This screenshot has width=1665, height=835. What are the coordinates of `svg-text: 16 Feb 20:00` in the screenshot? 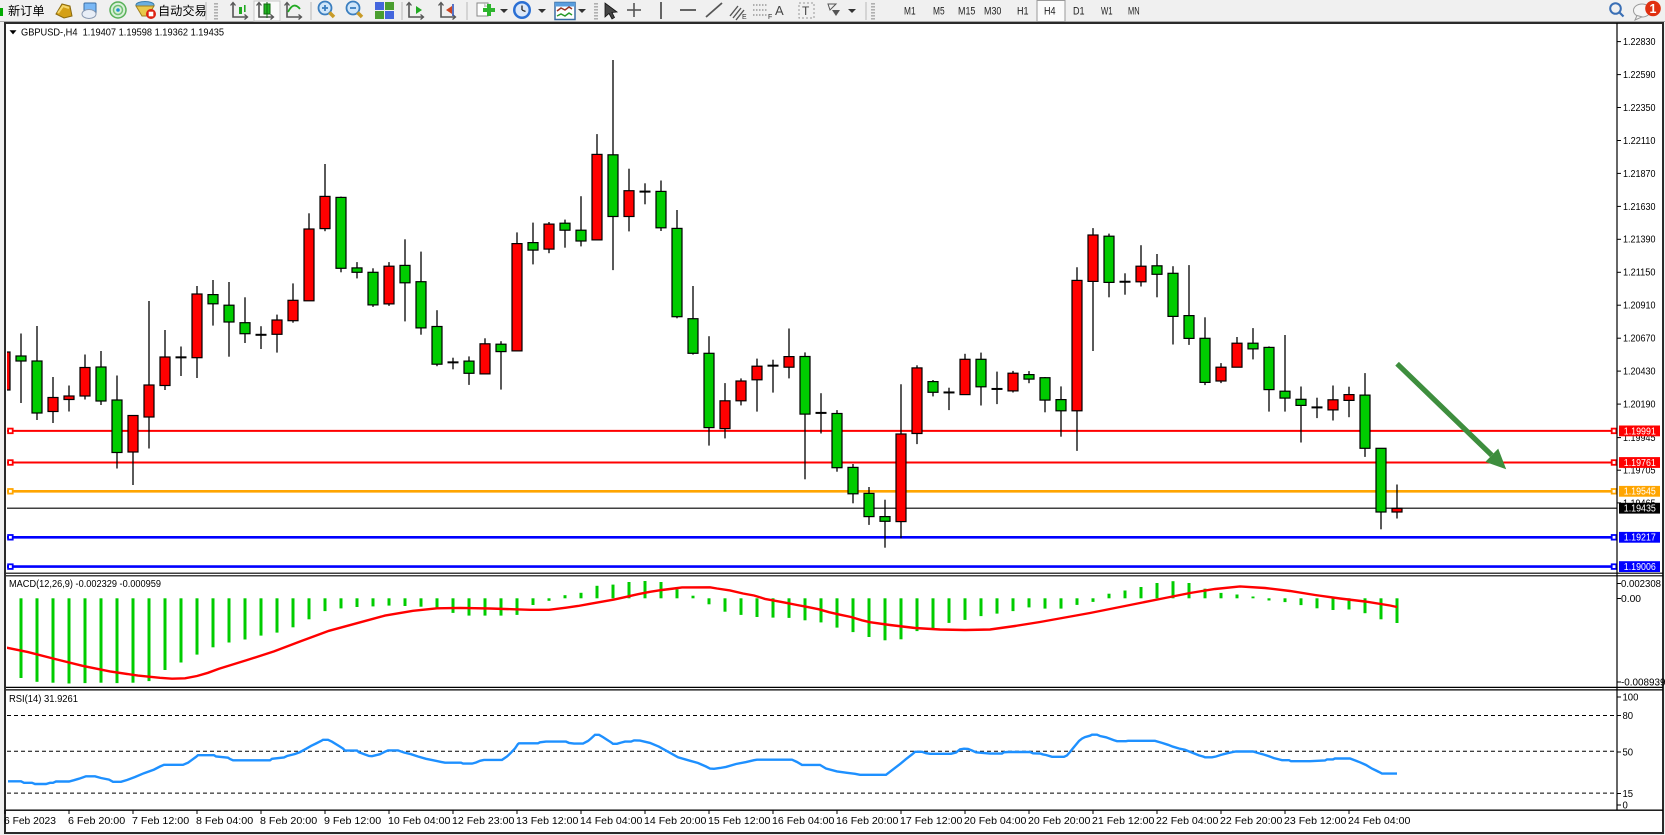 It's located at (867, 821).